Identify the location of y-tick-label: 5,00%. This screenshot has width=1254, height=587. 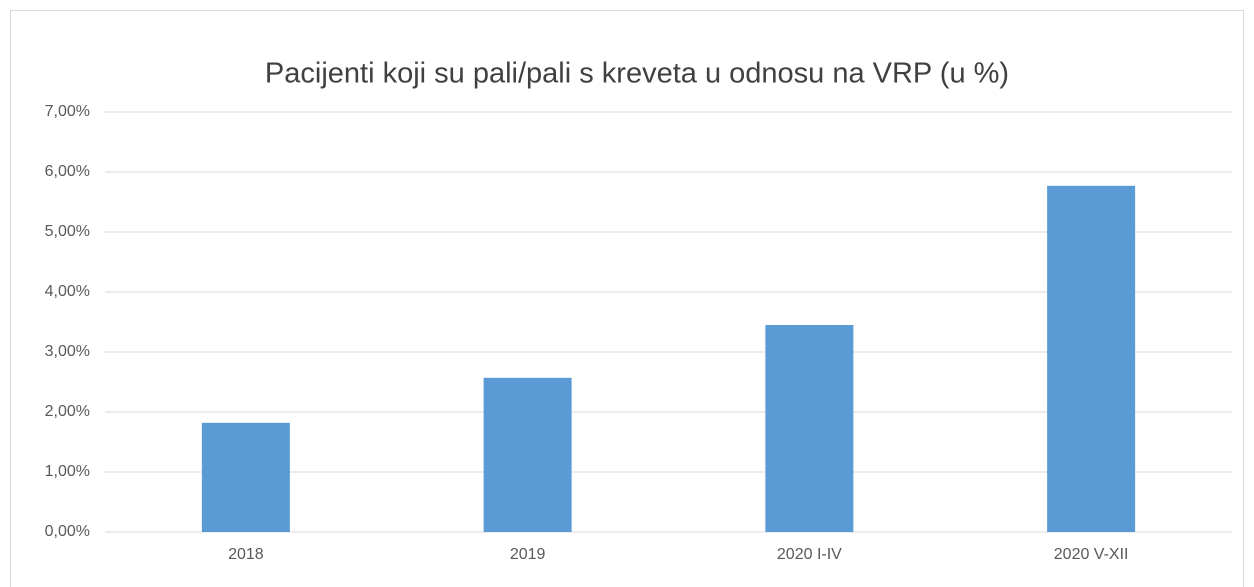
(67, 231).